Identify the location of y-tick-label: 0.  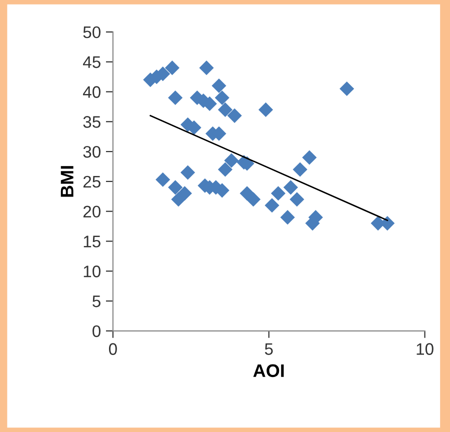
(96, 331).